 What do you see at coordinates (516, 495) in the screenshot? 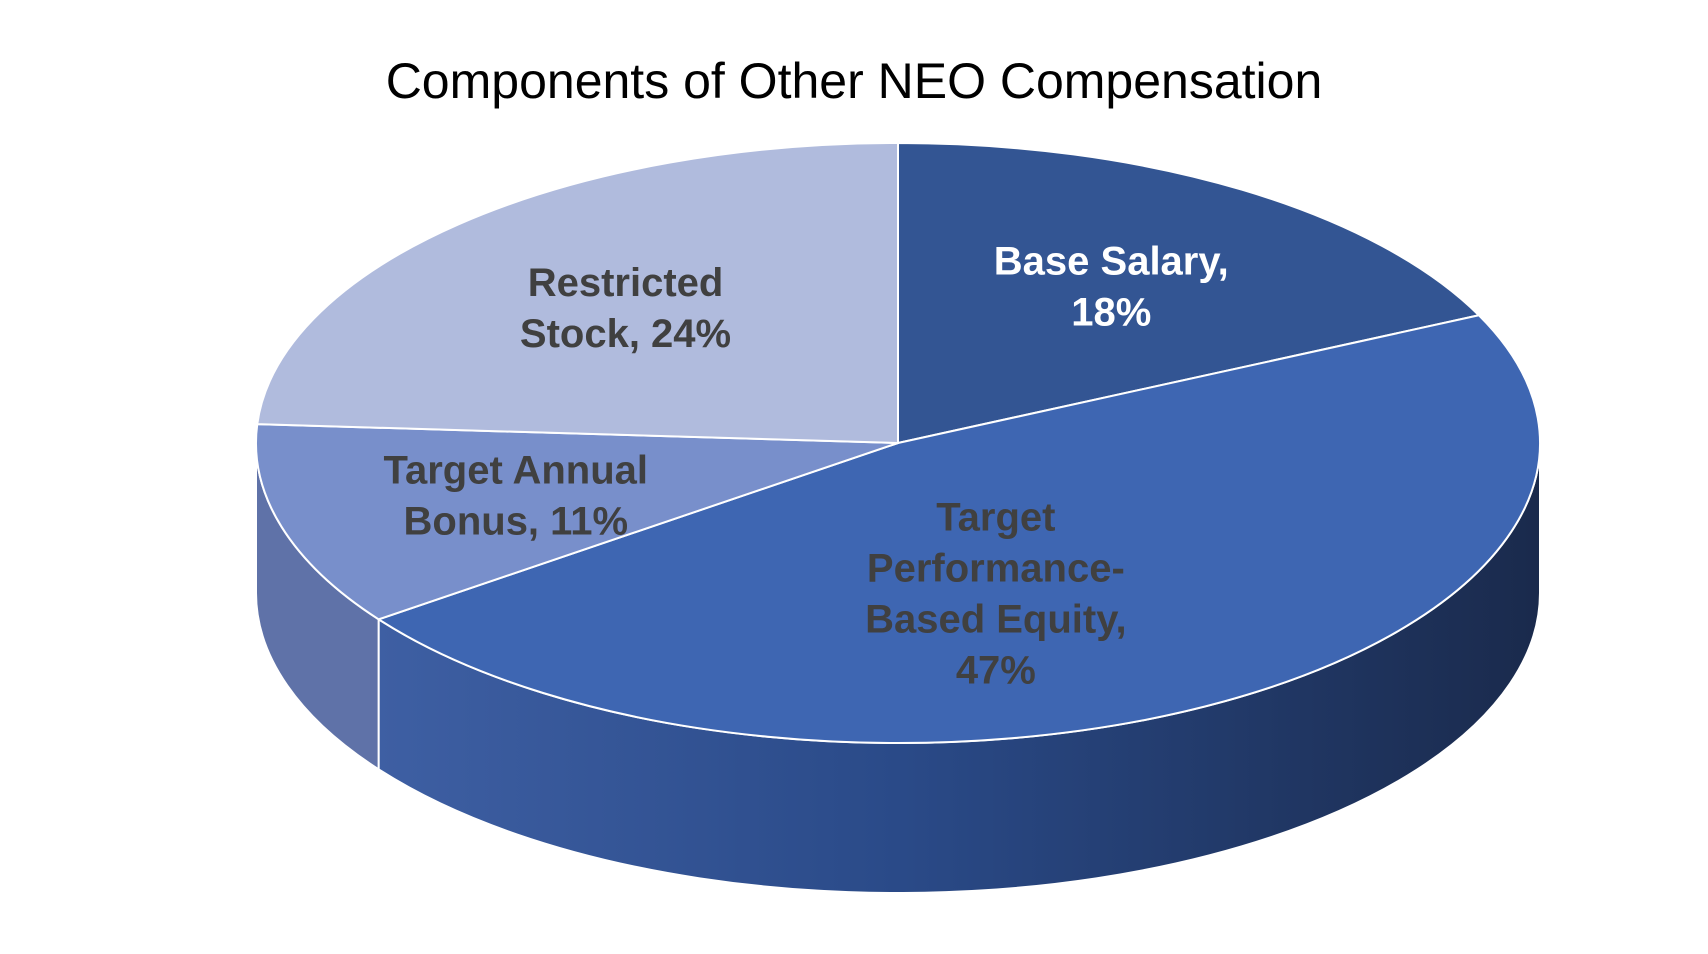
I see `slice-label-target-annual-bonus: Target Annual Bonus, 11%` at bounding box center [516, 495].